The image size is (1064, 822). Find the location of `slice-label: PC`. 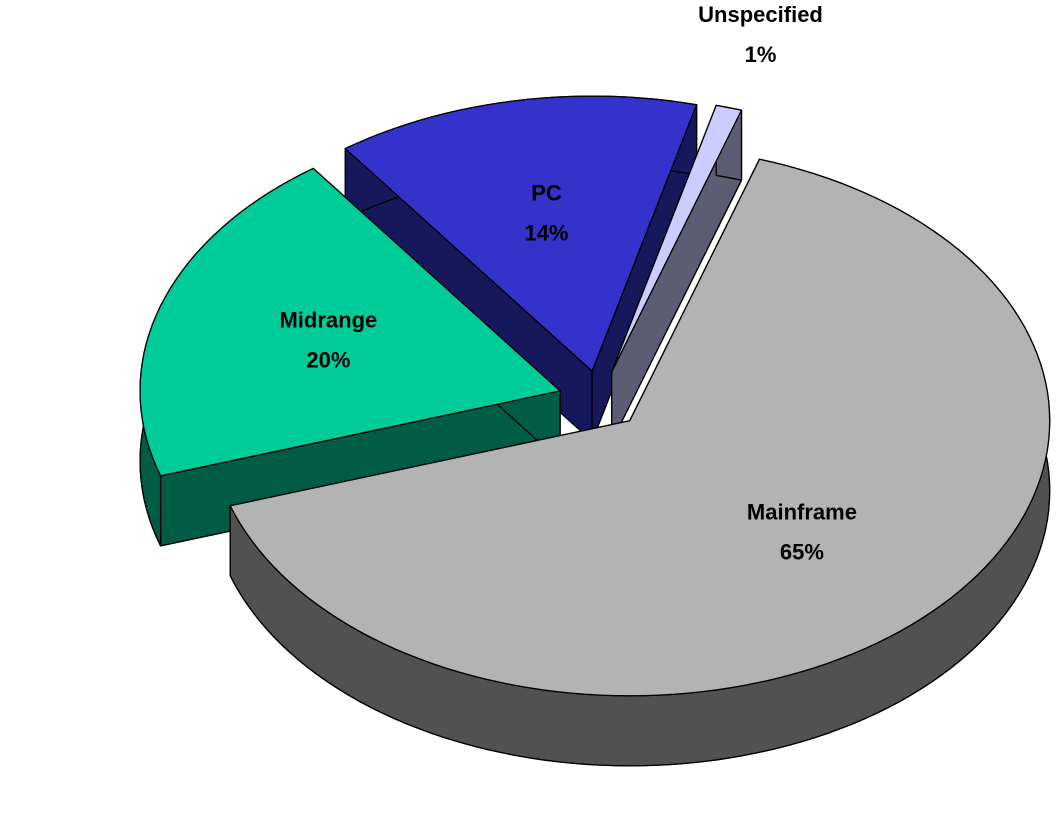

slice-label: PC is located at coordinates (546, 192).